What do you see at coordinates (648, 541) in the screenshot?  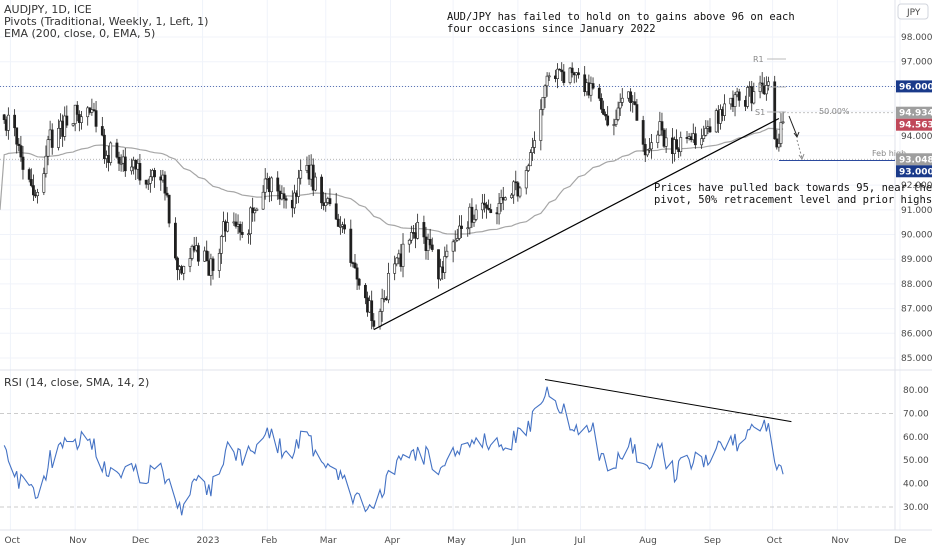 I see `time-tick-label: Aug` at bounding box center [648, 541].